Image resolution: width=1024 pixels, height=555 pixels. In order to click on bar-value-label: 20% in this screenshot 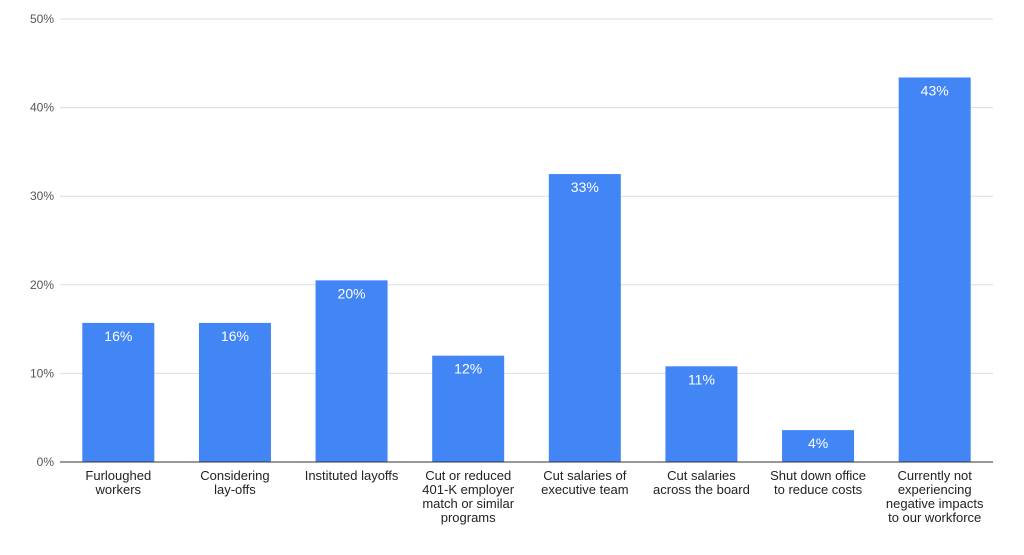, I will do `click(352, 293)`.